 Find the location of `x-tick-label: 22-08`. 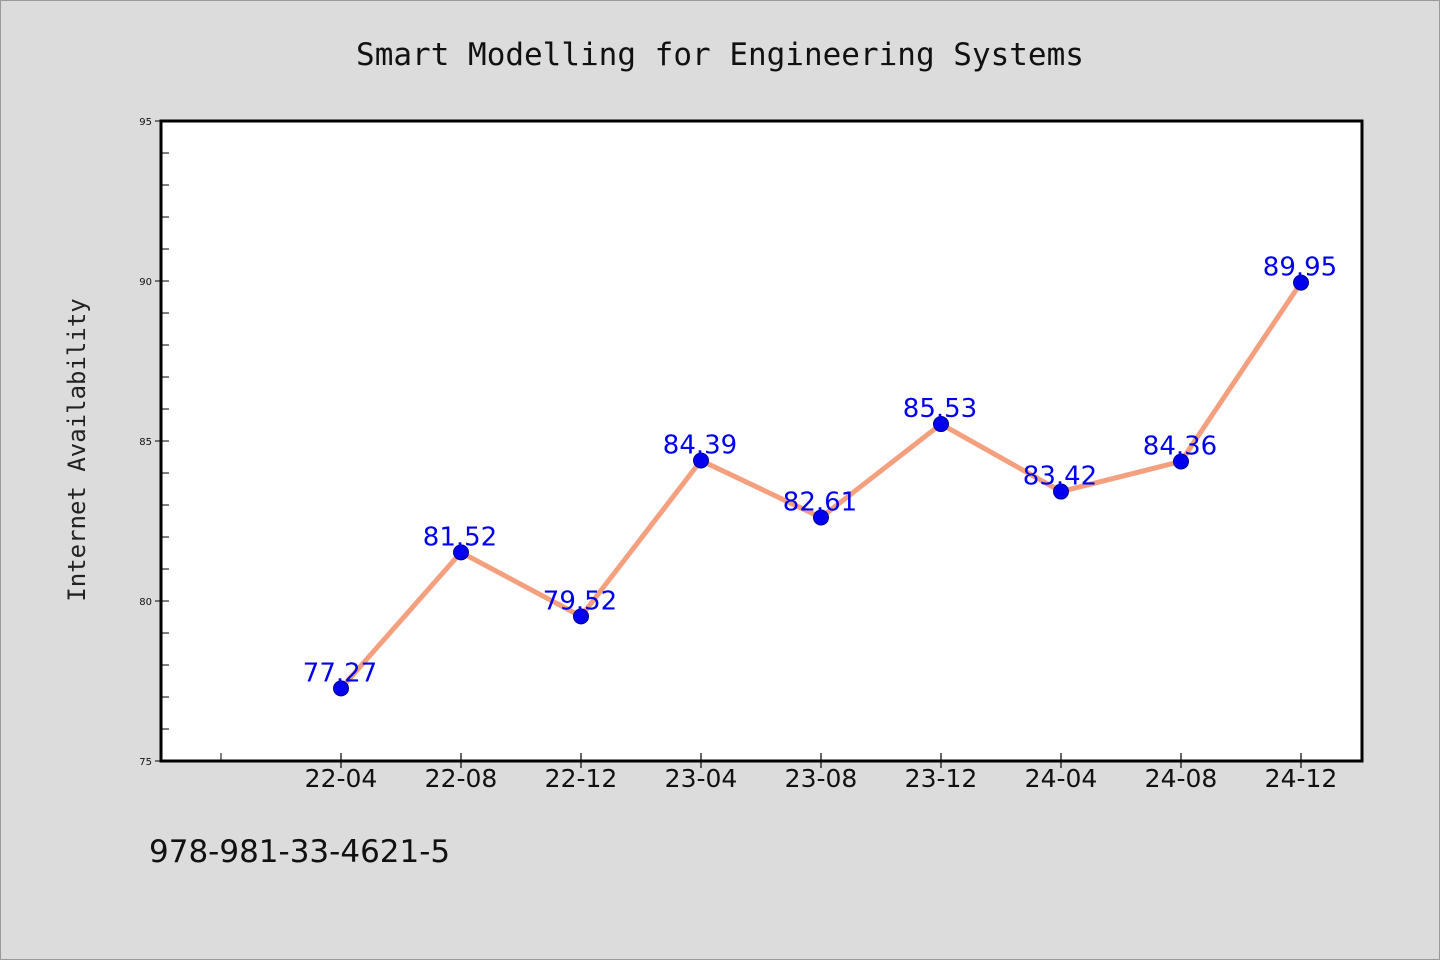

x-tick-label: 22-08 is located at coordinates (461, 778).